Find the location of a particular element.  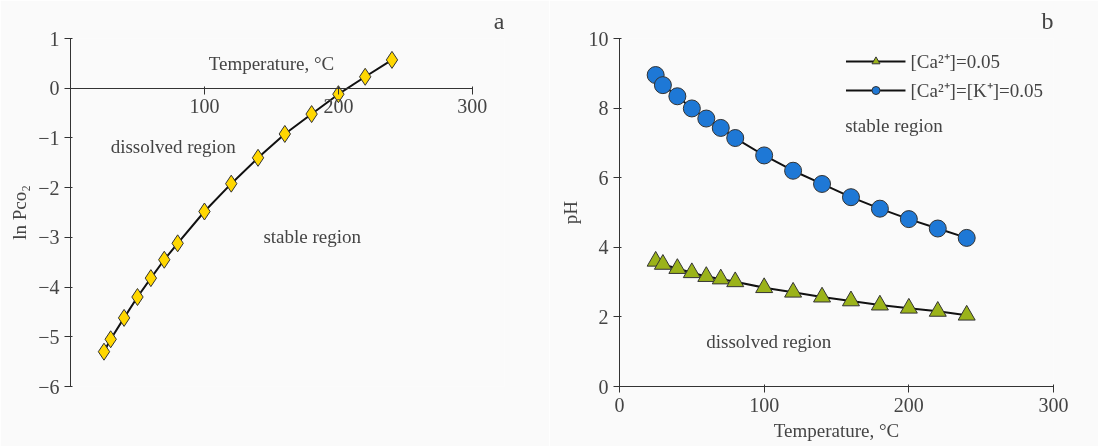

y-tick-label: −6 is located at coordinates (49, 386).